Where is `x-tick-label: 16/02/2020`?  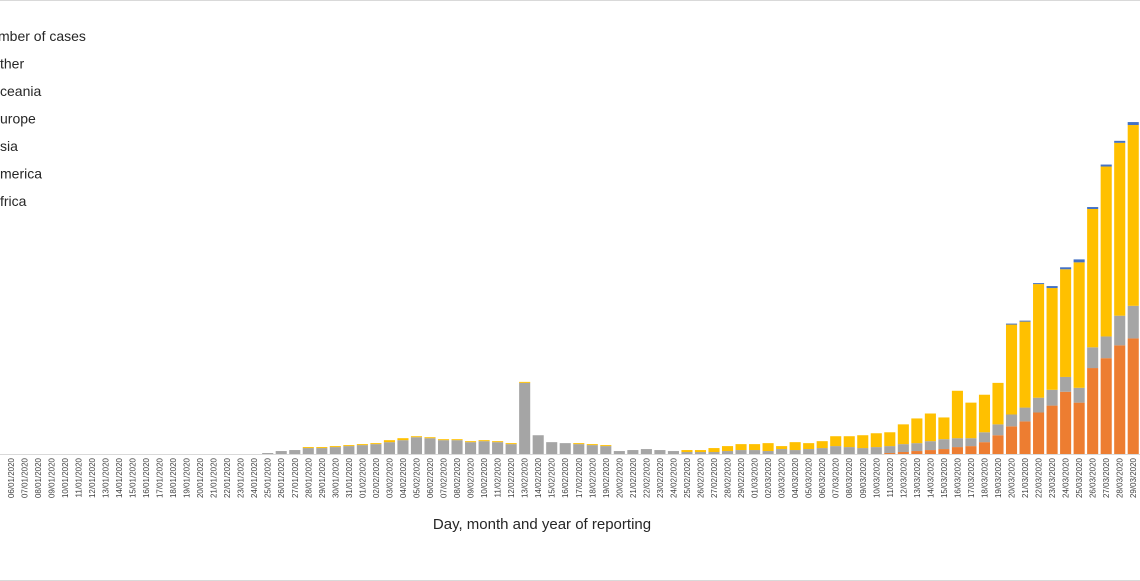
x-tick-label: 16/02/2020 is located at coordinates (565, 477).